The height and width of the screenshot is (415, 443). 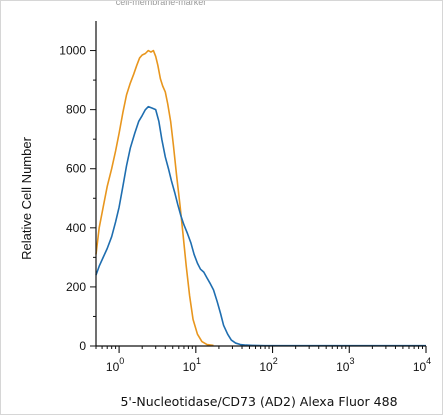 What do you see at coordinates (76, 169) in the screenshot?
I see `y-tick-label: 600` at bounding box center [76, 169].